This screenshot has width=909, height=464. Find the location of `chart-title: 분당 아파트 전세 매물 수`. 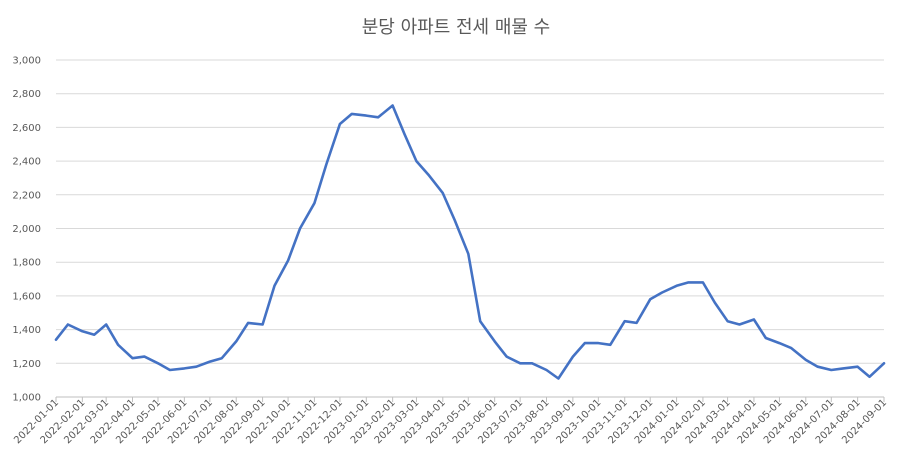

chart-title: 분당 아파트 전세 매물 수 is located at coordinates (456, 27).